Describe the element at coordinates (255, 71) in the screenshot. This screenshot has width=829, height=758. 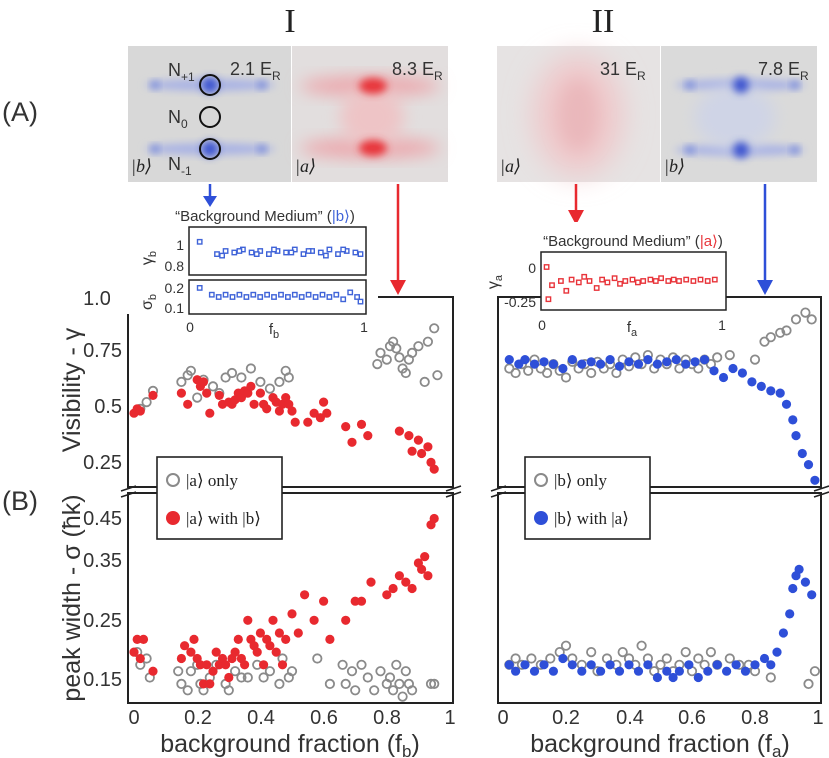
I see `energy-label-I-left: 2.1 ER` at that location.